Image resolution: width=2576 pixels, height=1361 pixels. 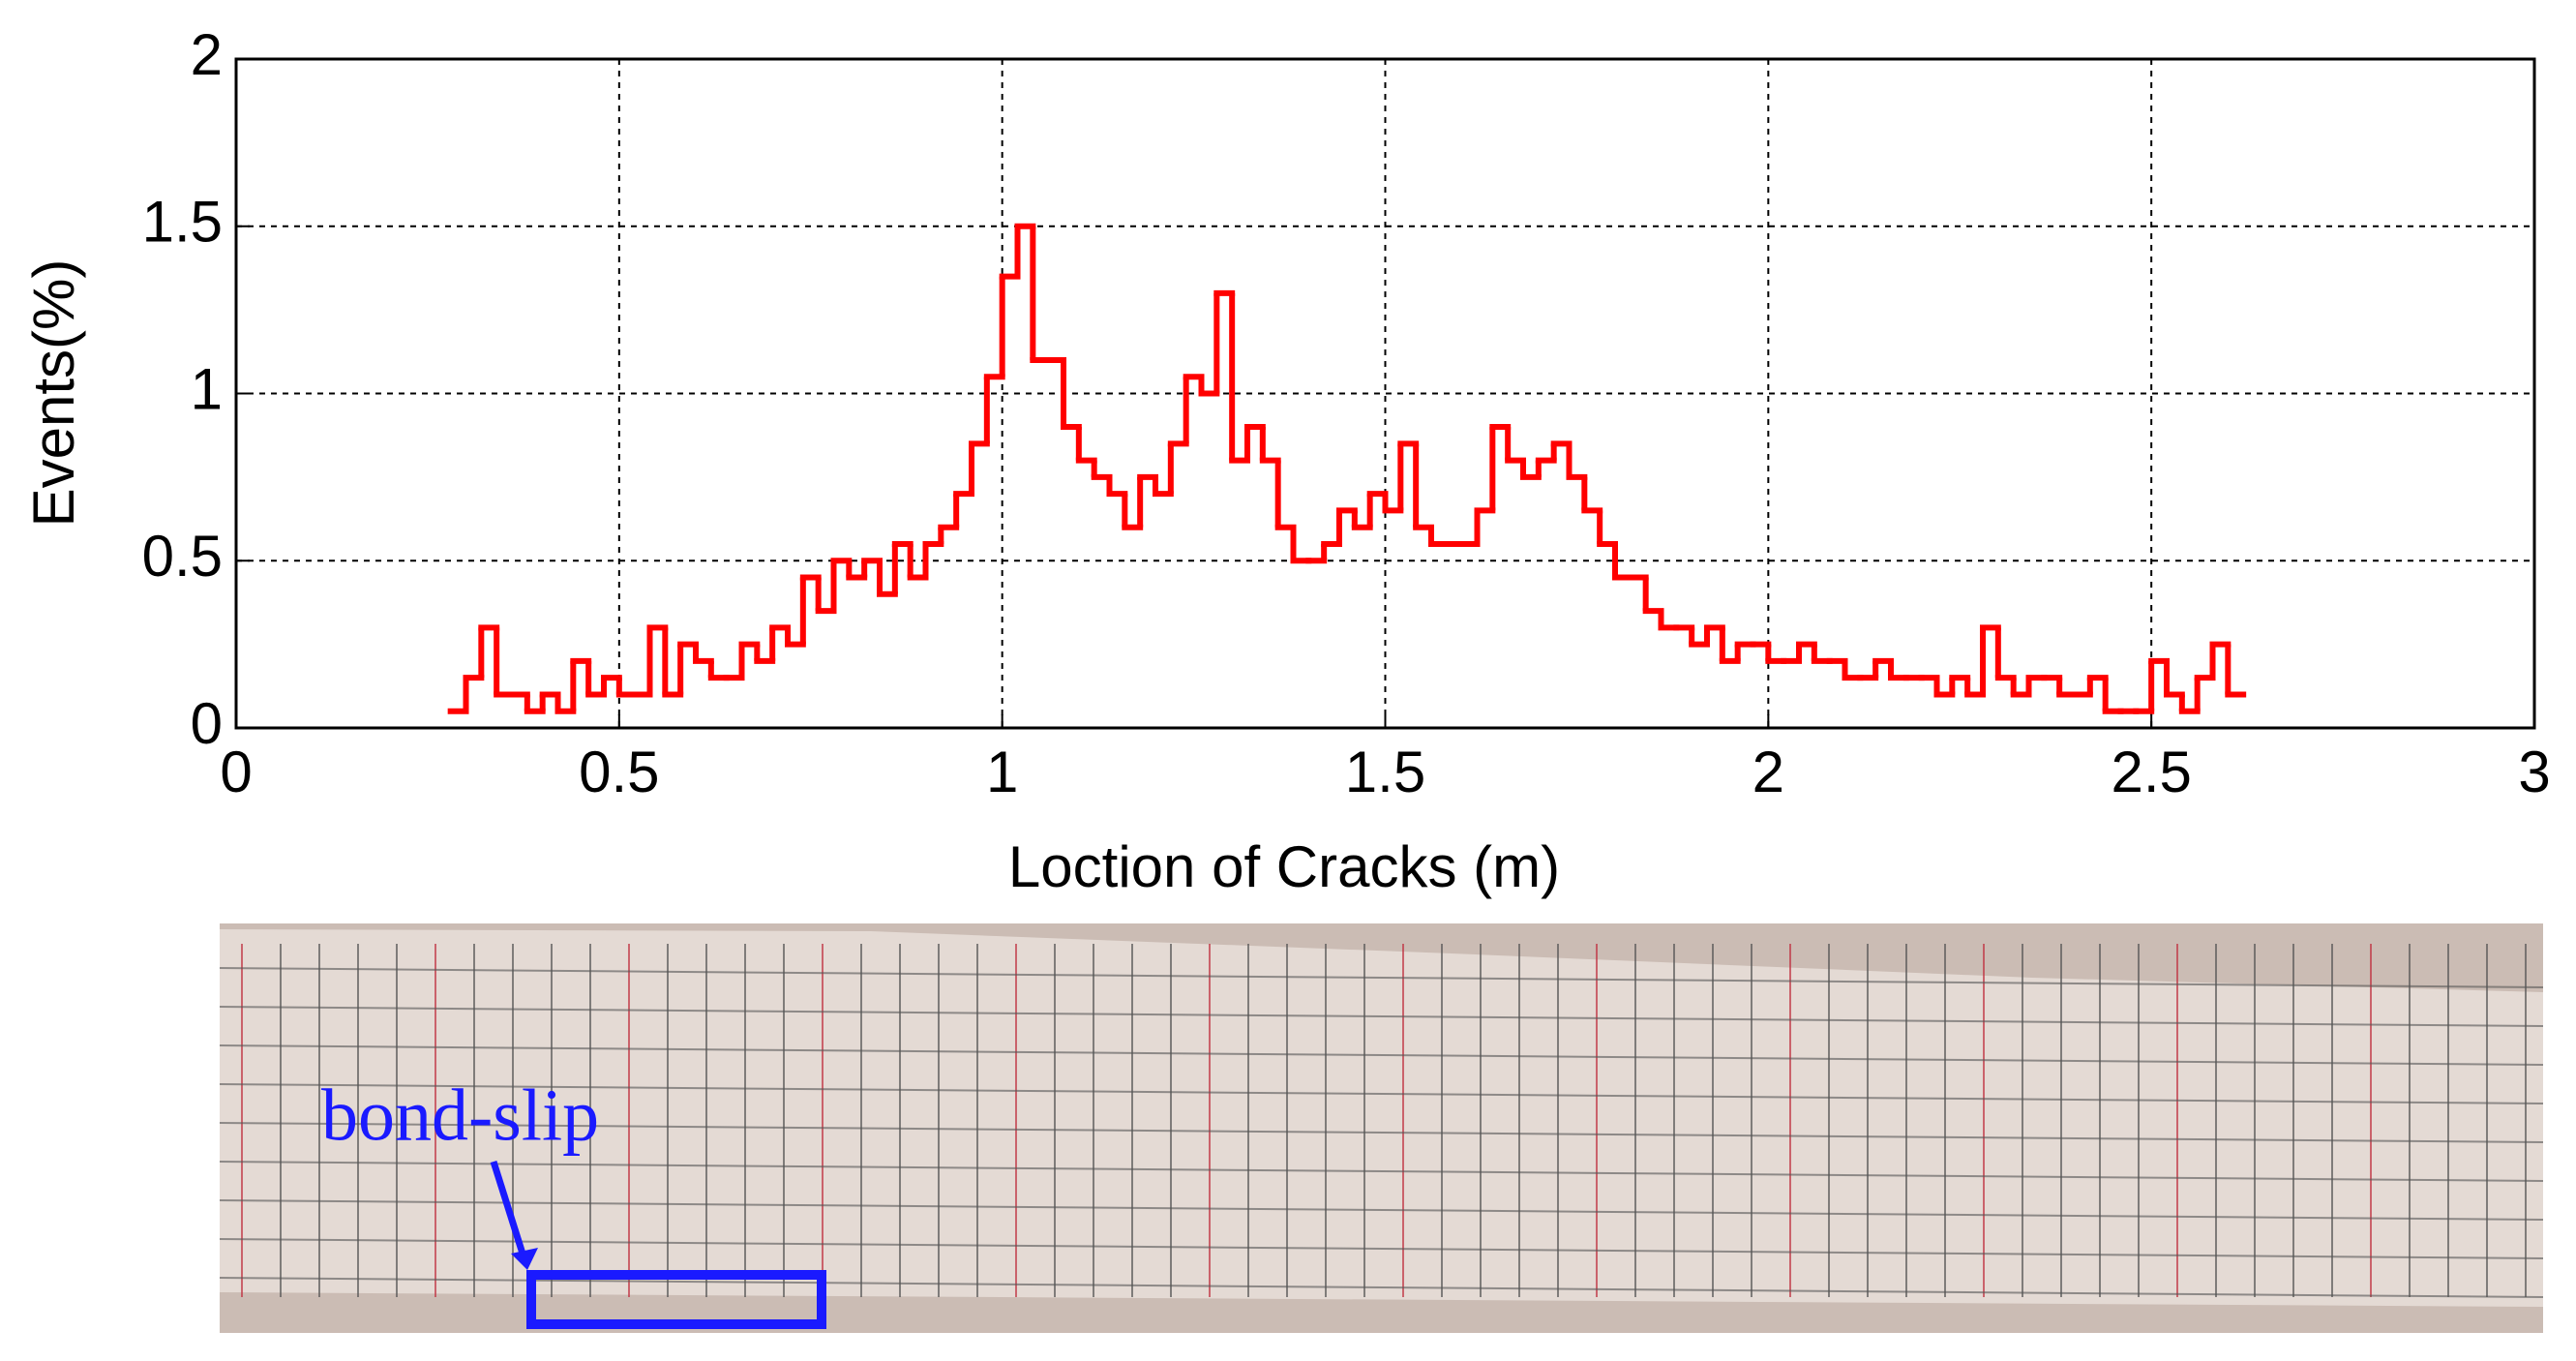 What do you see at coordinates (619, 772) in the screenshot?
I see `x-tick-label: 0.5` at bounding box center [619, 772].